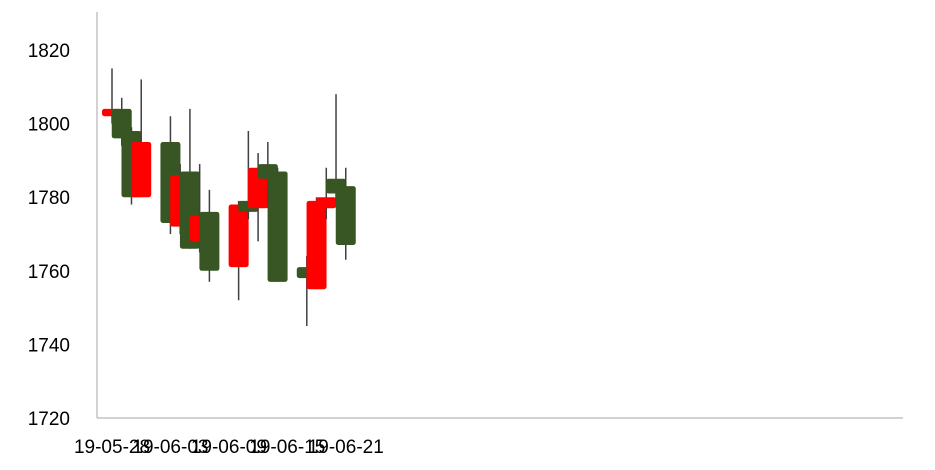  Describe the element at coordinates (229, 447) in the screenshot. I see `x-tick-label: 19-06-09` at that location.